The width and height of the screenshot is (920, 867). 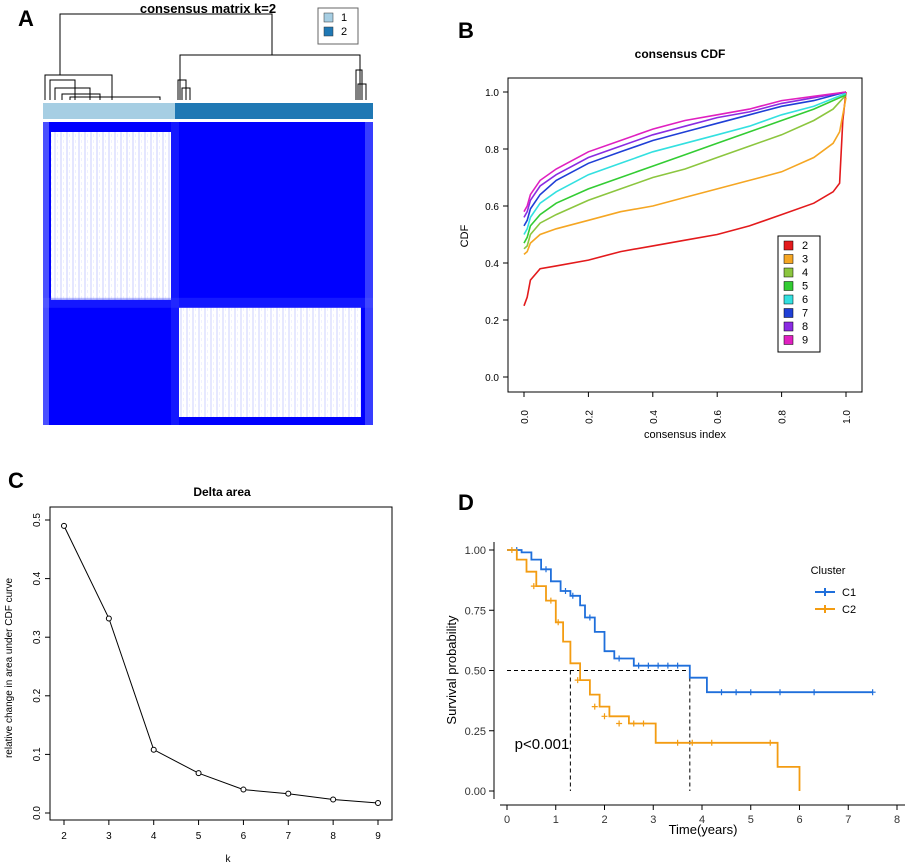 I want to click on km-curve-C1, so click(x=690, y=621).